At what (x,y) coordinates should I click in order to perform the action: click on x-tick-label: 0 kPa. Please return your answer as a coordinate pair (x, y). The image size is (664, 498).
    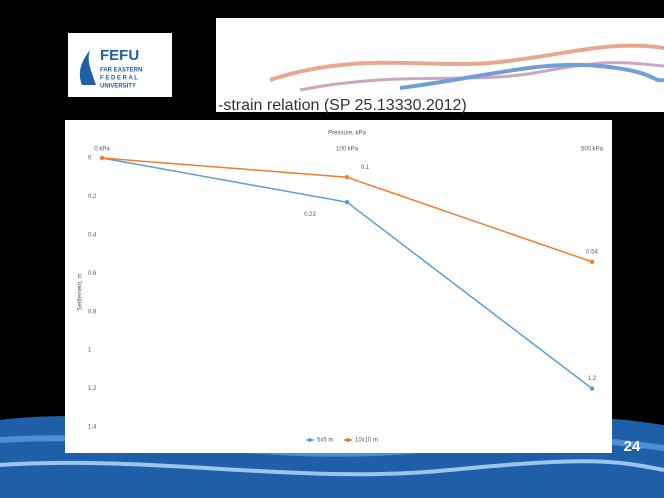
    Looking at the image, I should click on (102, 150).